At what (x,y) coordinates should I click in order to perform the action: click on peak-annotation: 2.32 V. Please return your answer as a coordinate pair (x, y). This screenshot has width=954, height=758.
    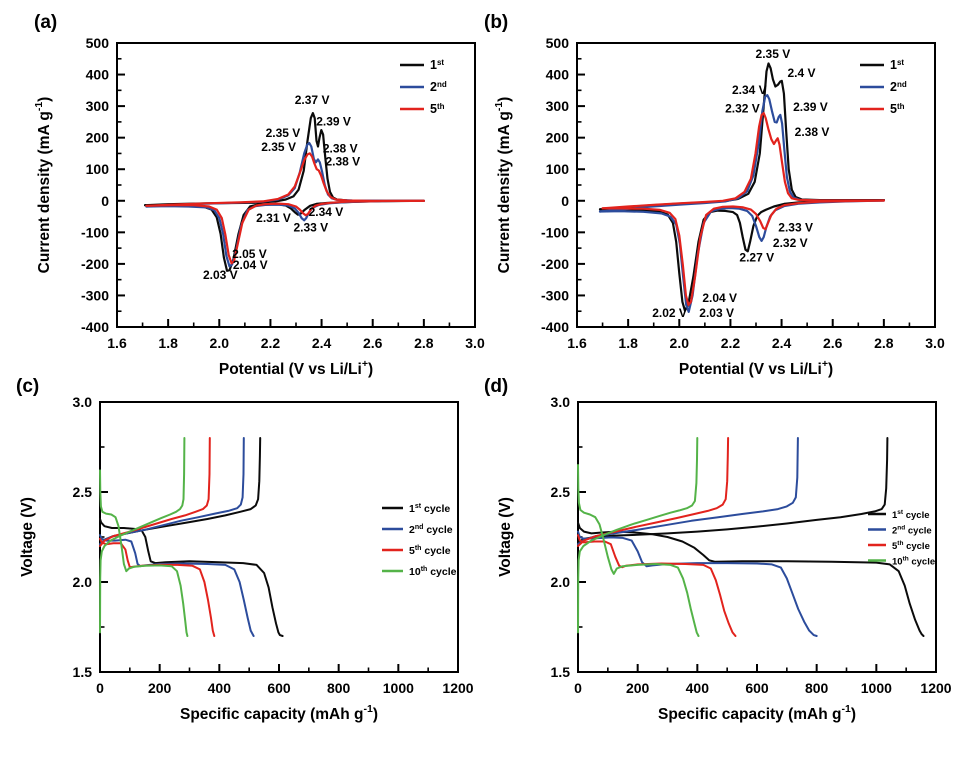
    Looking at the image, I should click on (742, 108).